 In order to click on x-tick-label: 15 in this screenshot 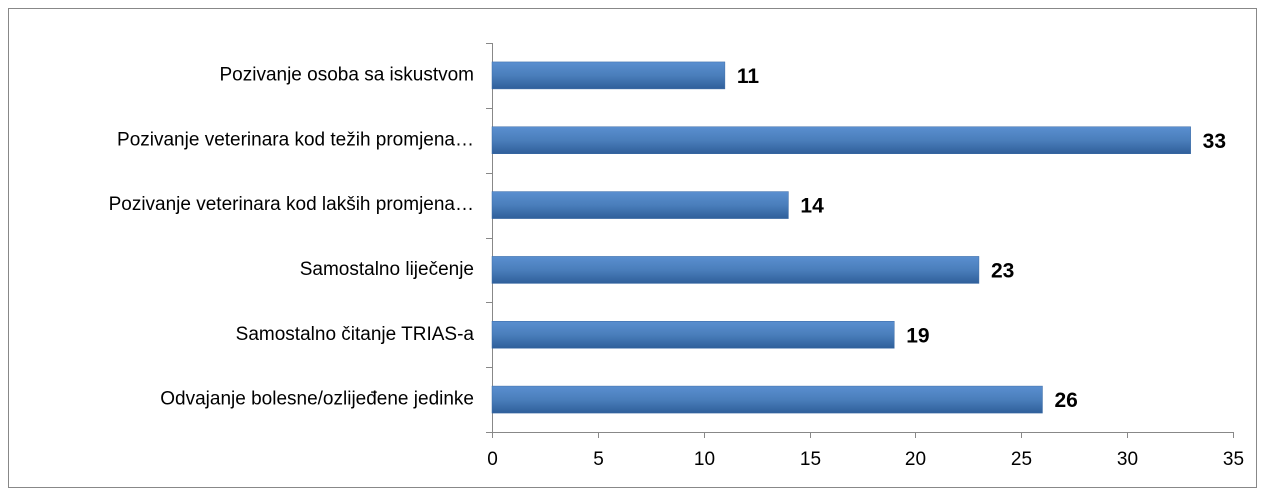, I will do `click(810, 459)`.